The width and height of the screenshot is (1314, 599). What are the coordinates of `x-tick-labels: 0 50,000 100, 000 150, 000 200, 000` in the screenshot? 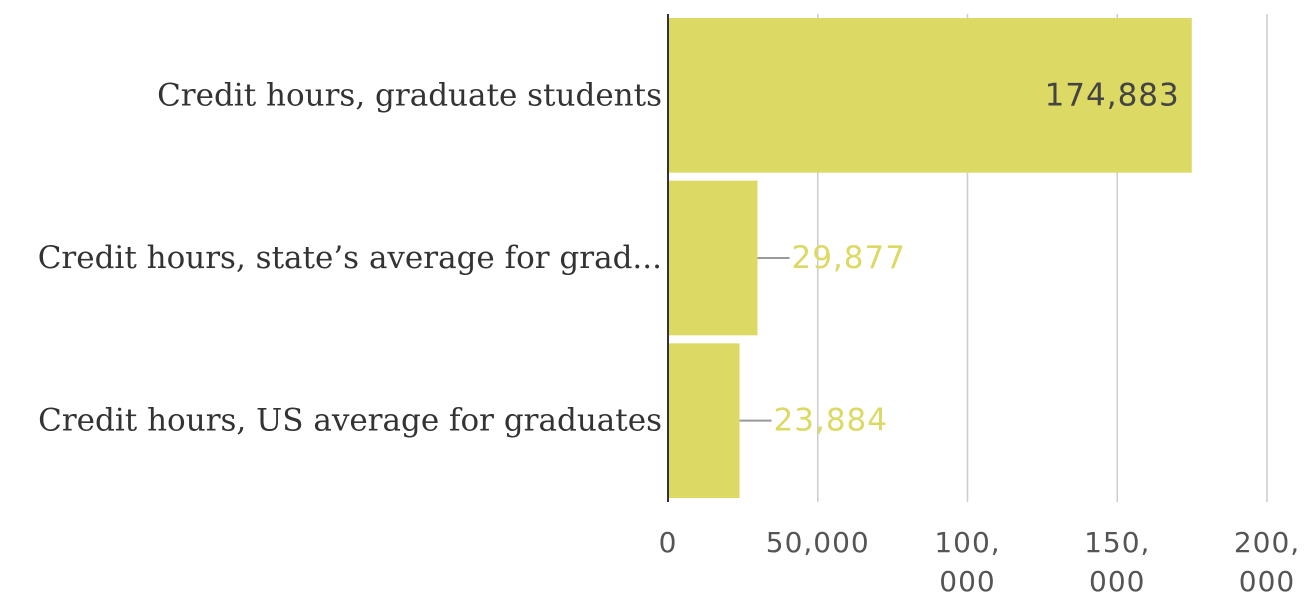 It's located at (979, 562).